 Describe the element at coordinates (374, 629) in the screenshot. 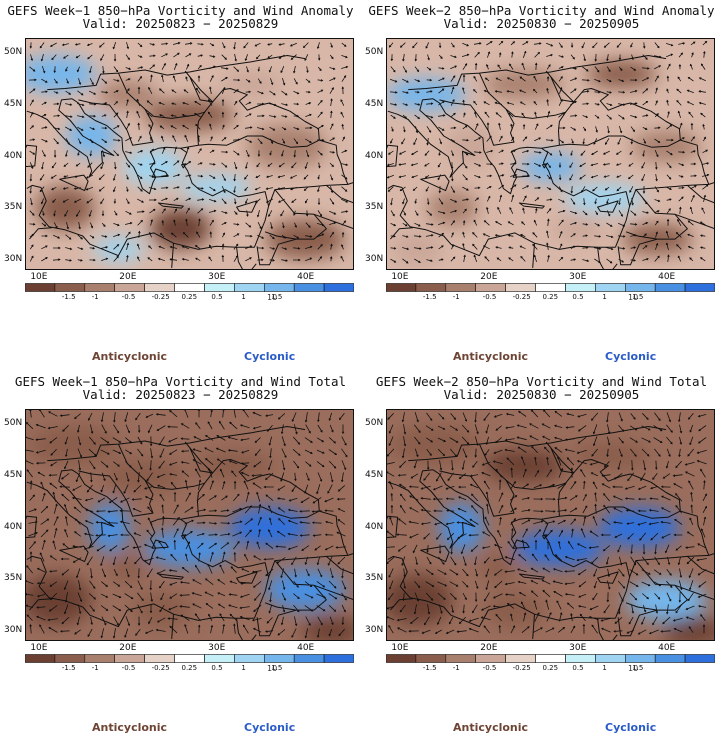

I see `latitude-label: 30N` at that location.